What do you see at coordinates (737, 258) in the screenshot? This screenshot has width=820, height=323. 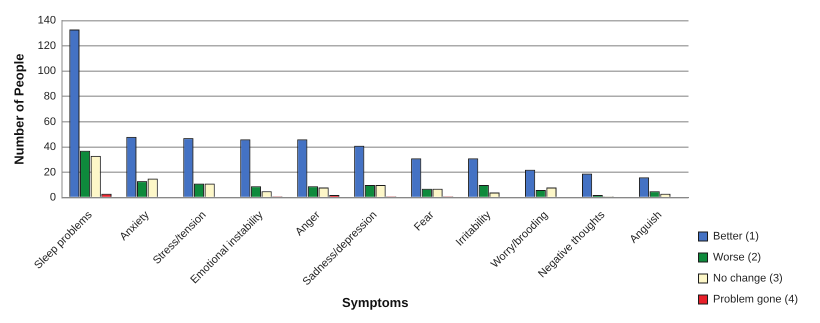 I see `legend-label: Worse (2)` at bounding box center [737, 258].